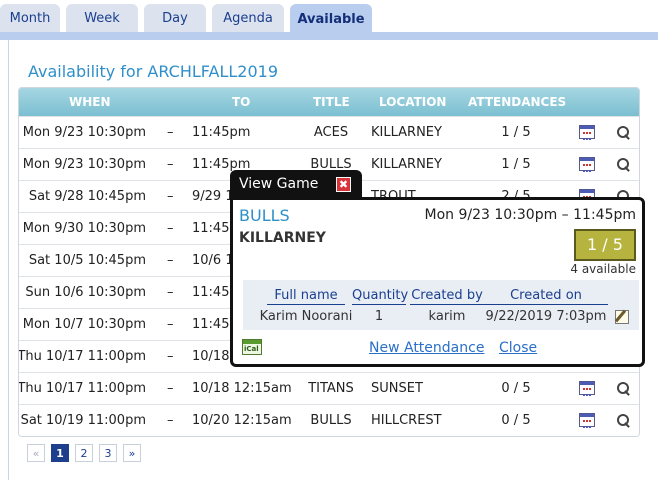 The height and width of the screenshot is (480, 658). What do you see at coordinates (87, 260) in the screenshot?
I see `row-when: Sat 10/5 10:45pm` at bounding box center [87, 260].